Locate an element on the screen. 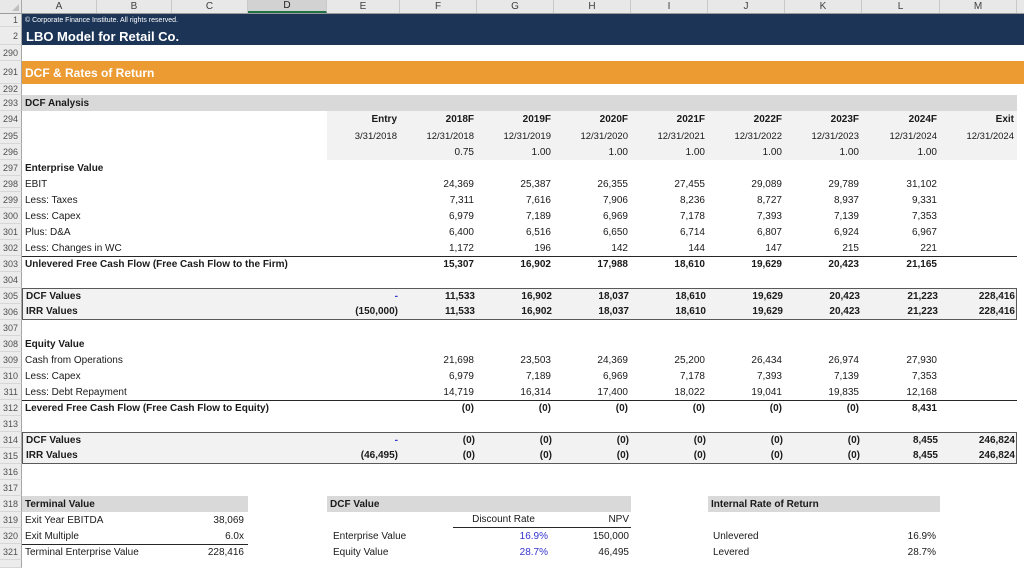 Image resolution: width=1024 pixels, height=568 pixels. row-label is located at coordinates (174, 119).